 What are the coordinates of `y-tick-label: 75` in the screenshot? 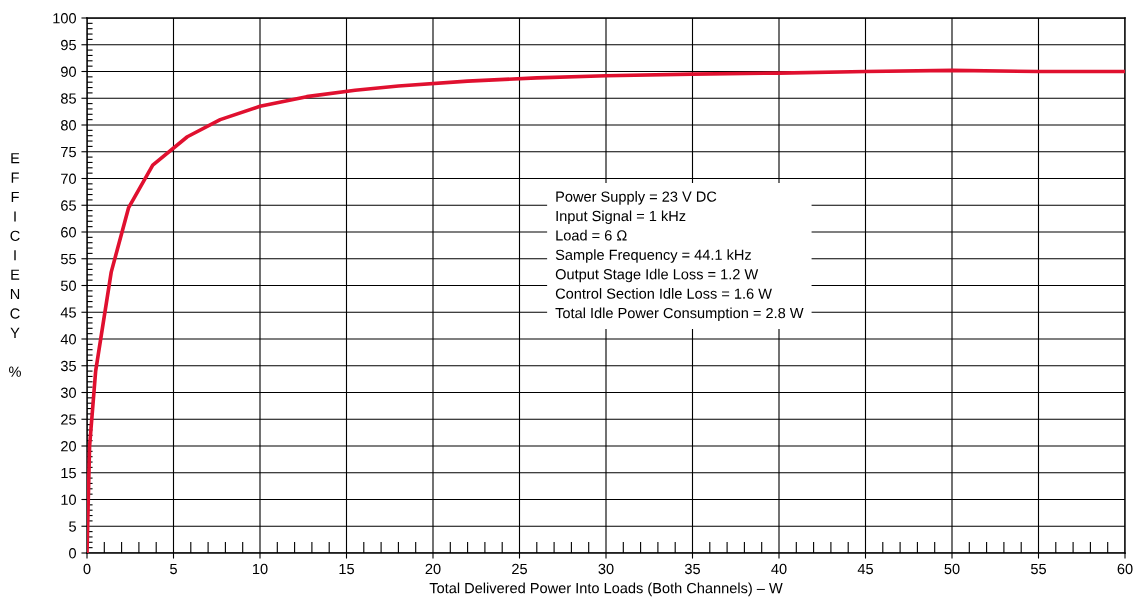 It's located at (68, 152).